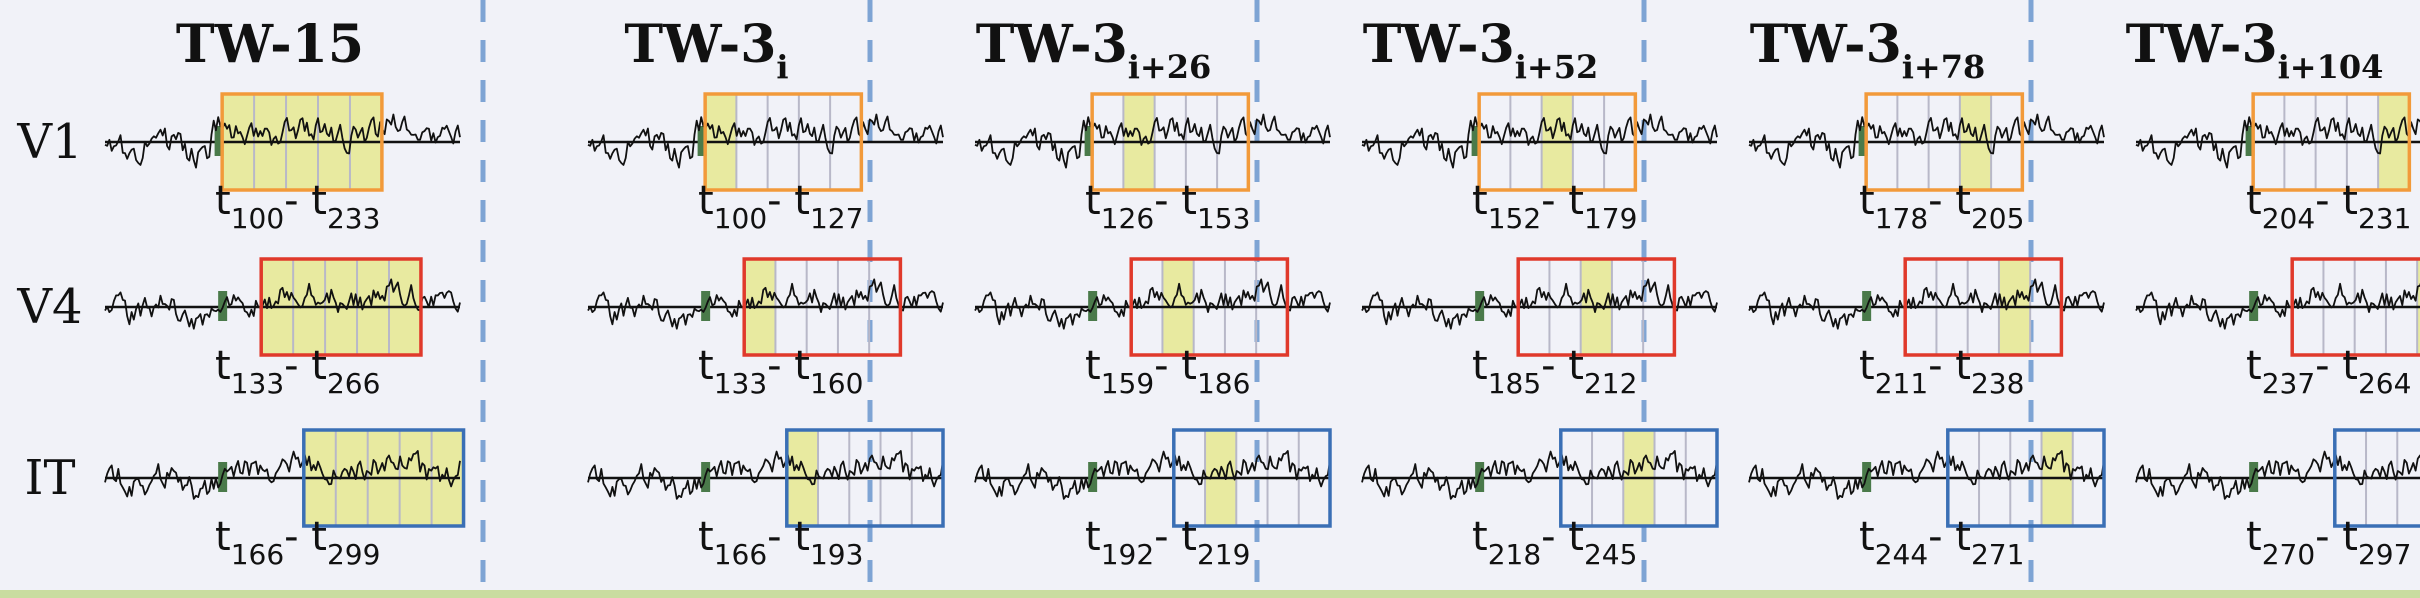 This screenshot has height=598, width=2420. What do you see at coordinates (1167, 206) in the screenshot?
I see `time-range-label: t126- t153` at bounding box center [1167, 206].